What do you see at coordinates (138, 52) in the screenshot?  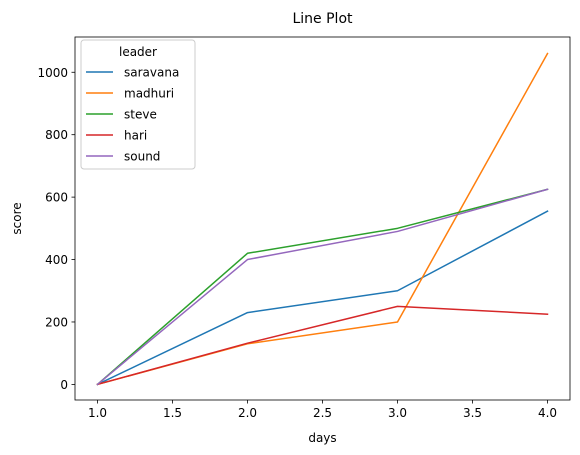 I see `legend-title: leader` at bounding box center [138, 52].